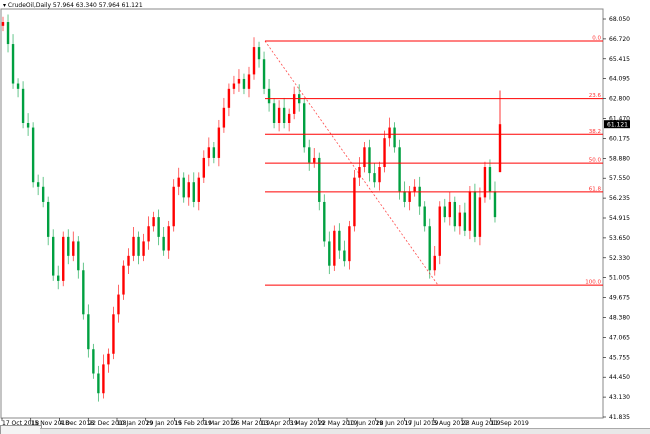 The height and width of the screenshot is (434, 650). I want to click on x-tick-label: 15 Nov 2018, so click(50, 423).